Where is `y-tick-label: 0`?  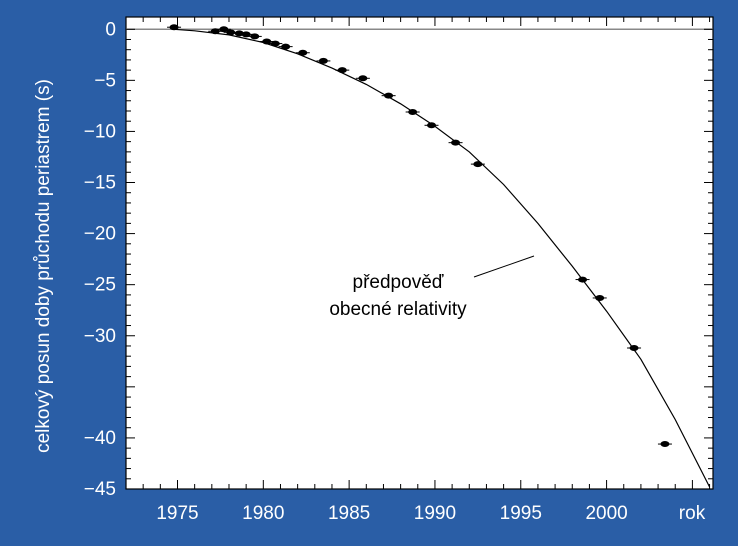 y-tick-label: 0 is located at coordinates (110, 29).